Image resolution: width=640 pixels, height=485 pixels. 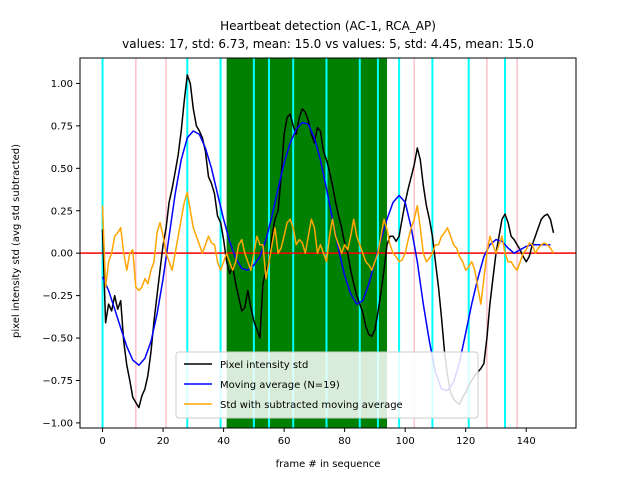 I want to click on legend-entry-residual-label: Std with subtracted moving average, so click(x=311, y=405).